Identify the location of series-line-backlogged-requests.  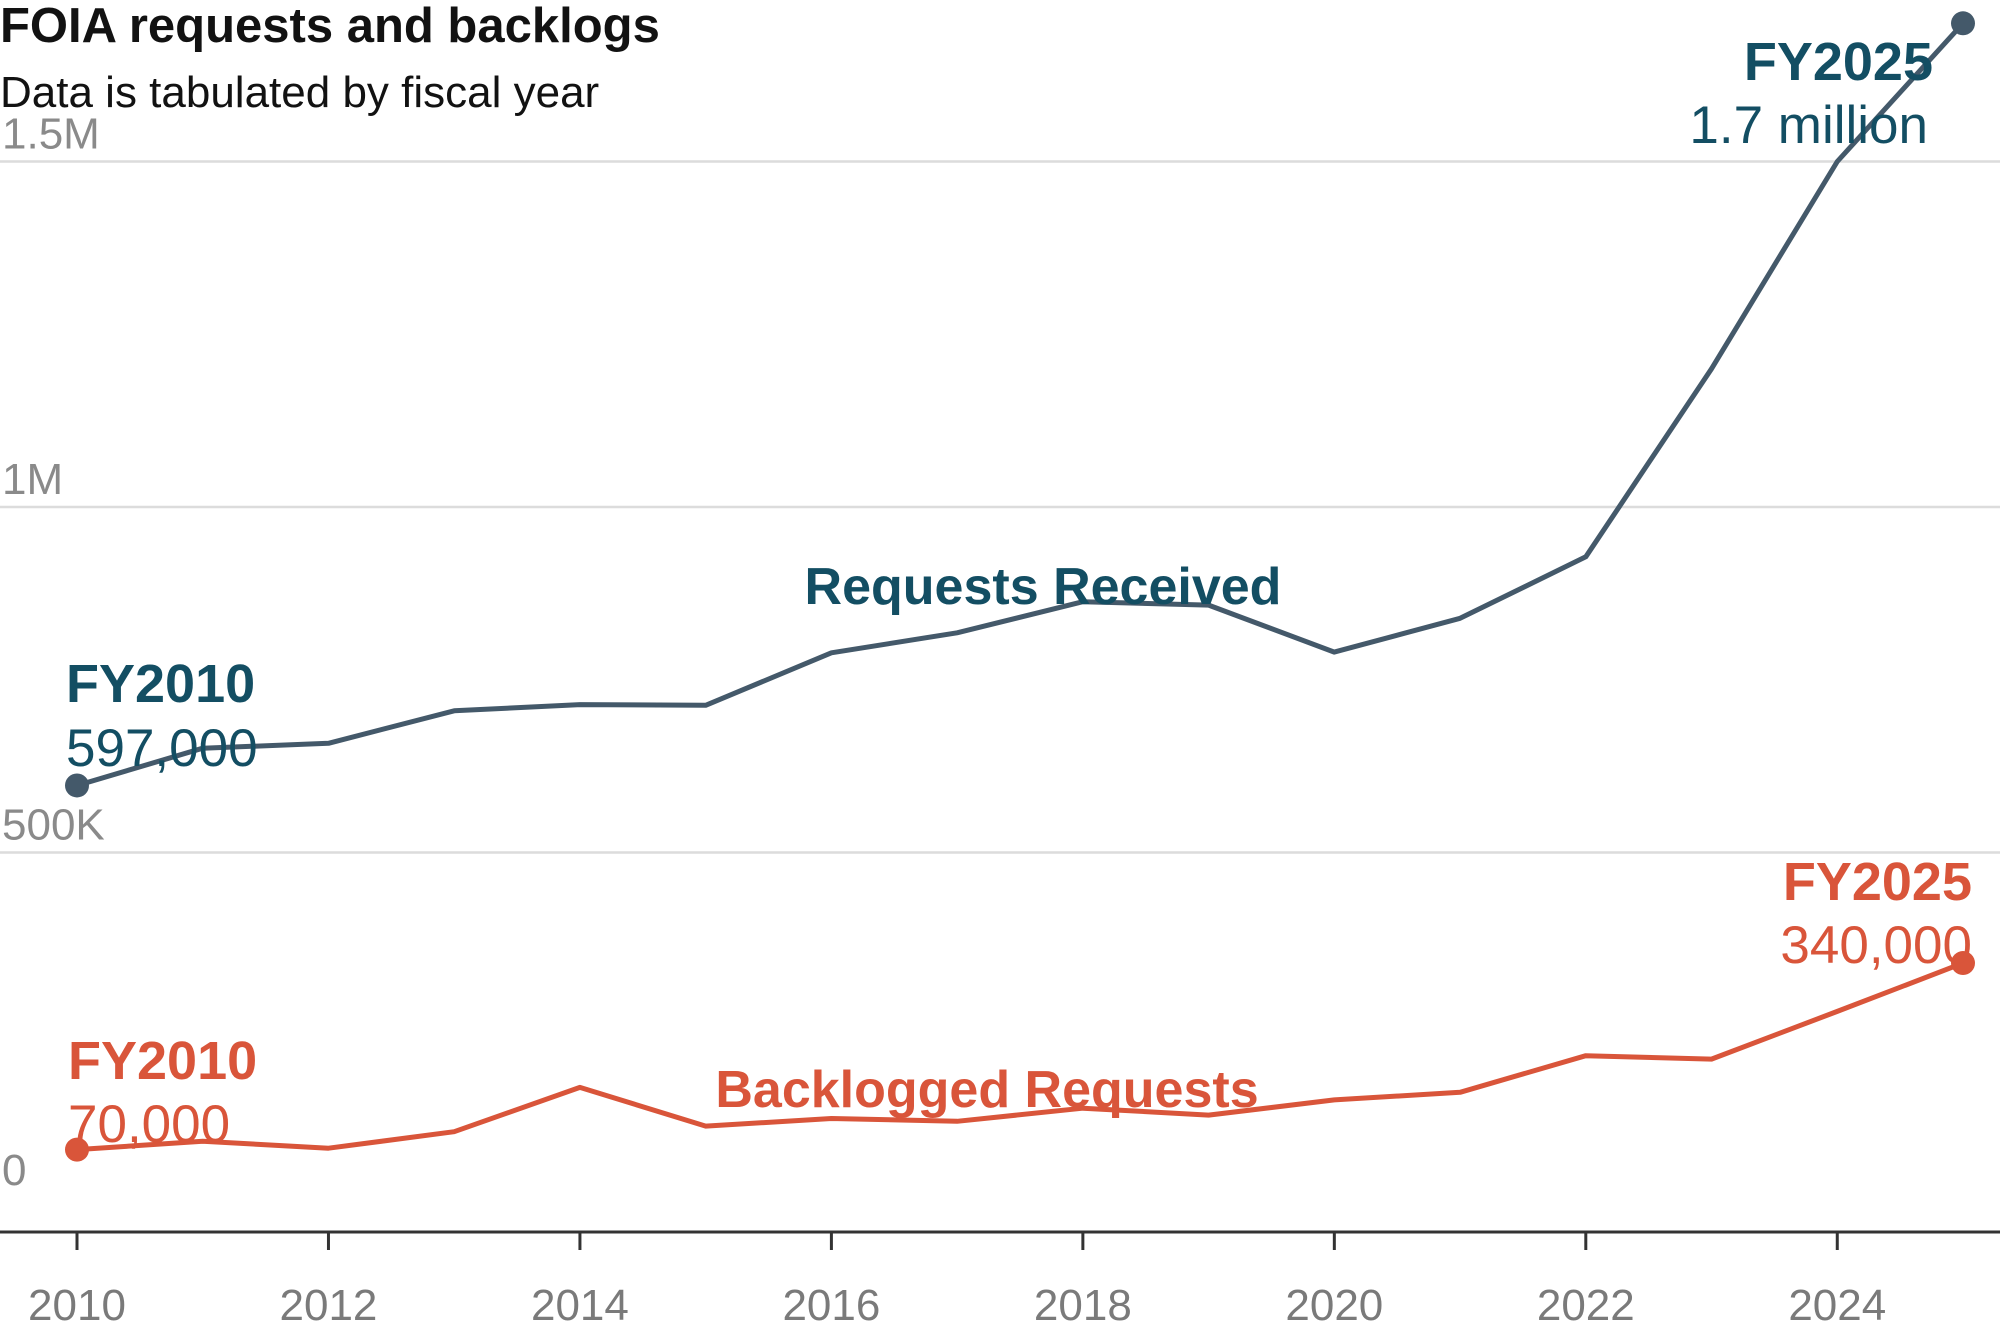
(1020, 1056).